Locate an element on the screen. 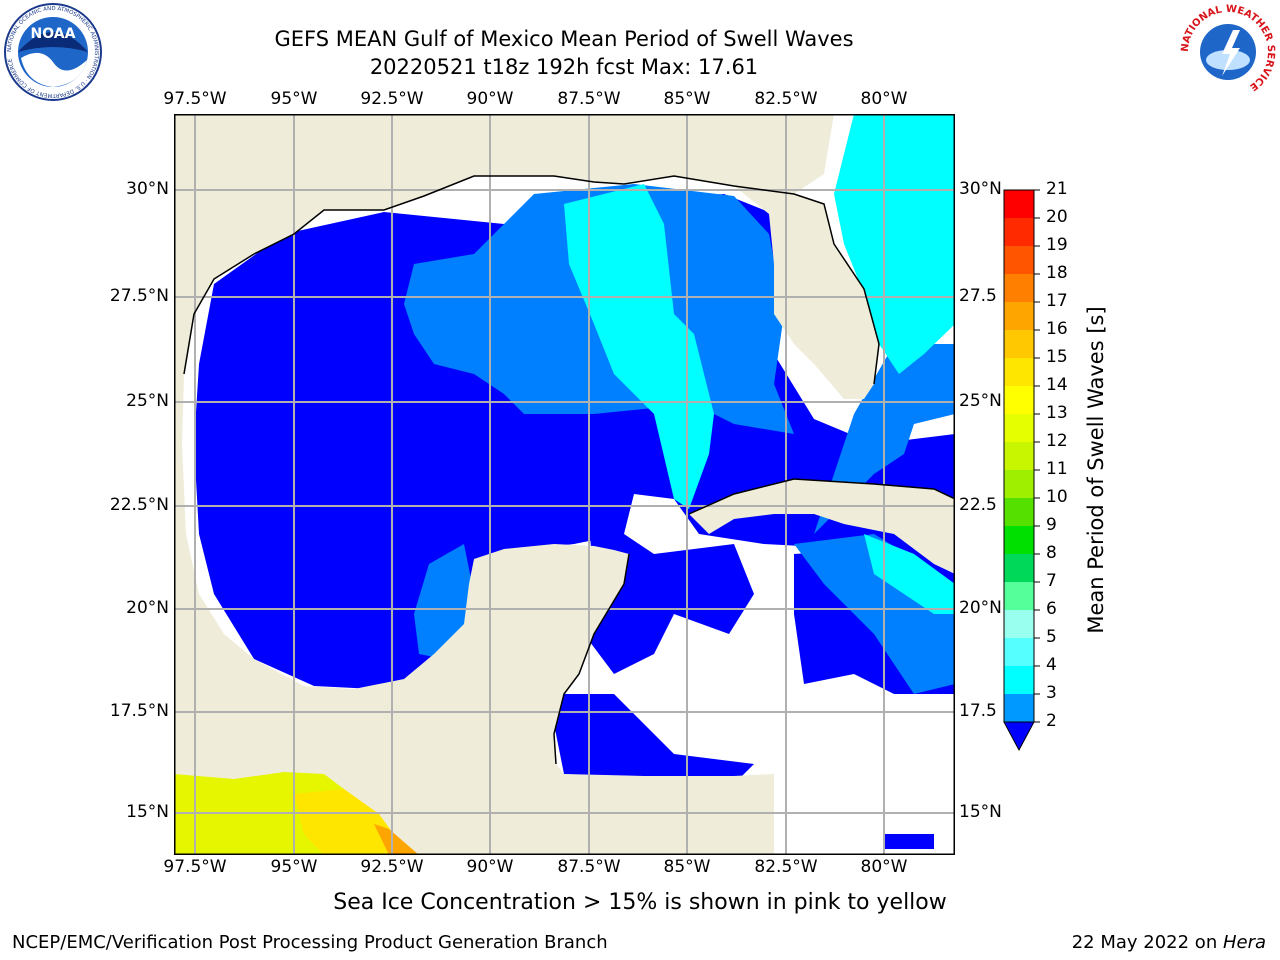 This screenshot has height=960, width=1280. colorbar-tick-label: 9 is located at coordinates (1051, 525).